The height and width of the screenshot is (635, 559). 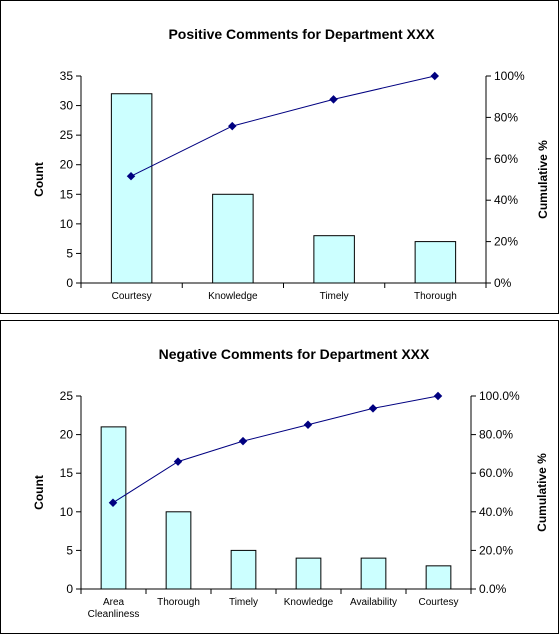 What do you see at coordinates (506, 200) in the screenshot?
I see `y2-tick-label: 40%` at bounding box center [506, 200].